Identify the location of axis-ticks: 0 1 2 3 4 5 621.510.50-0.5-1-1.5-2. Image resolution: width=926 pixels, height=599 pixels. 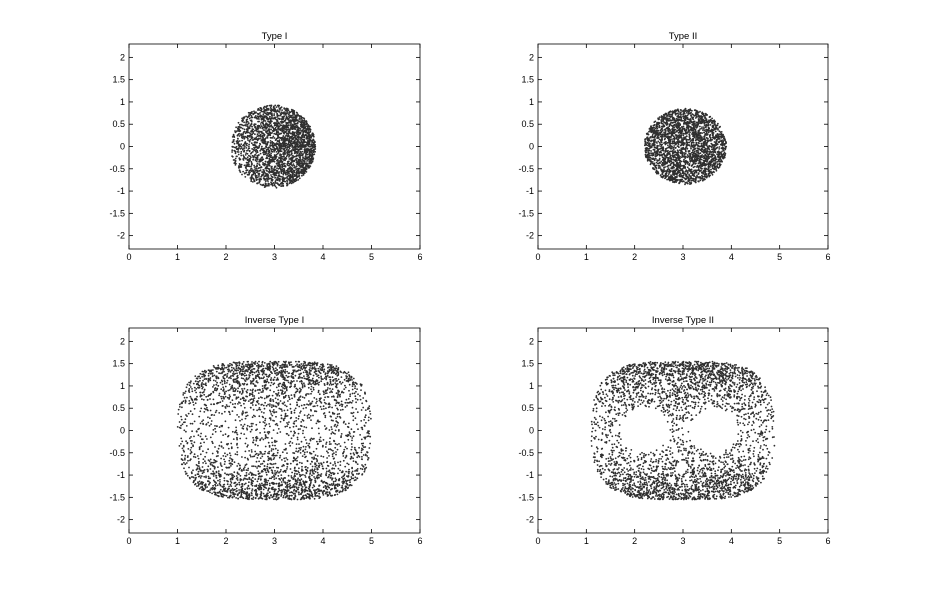
(266, 153).